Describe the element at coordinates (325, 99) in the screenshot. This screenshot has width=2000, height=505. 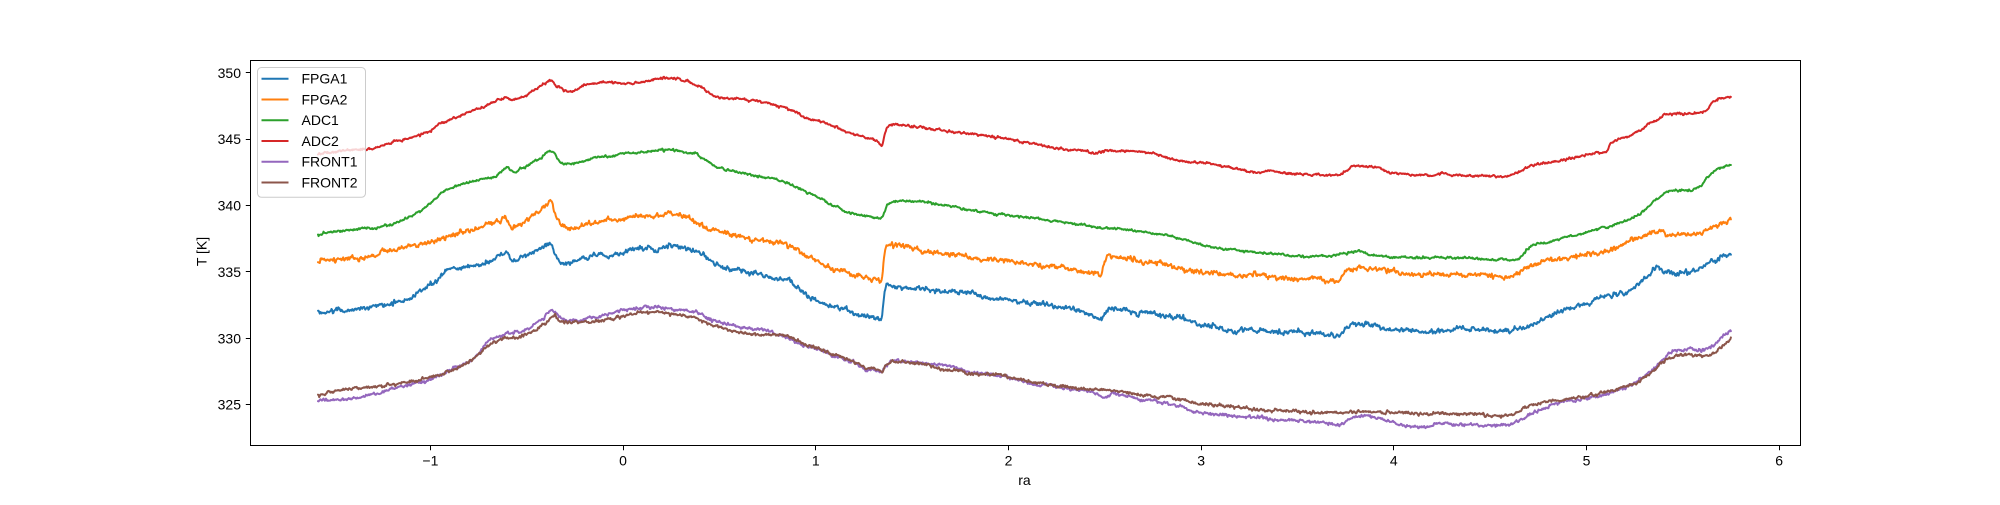
I see `svg-text: FPGA2` at that location.